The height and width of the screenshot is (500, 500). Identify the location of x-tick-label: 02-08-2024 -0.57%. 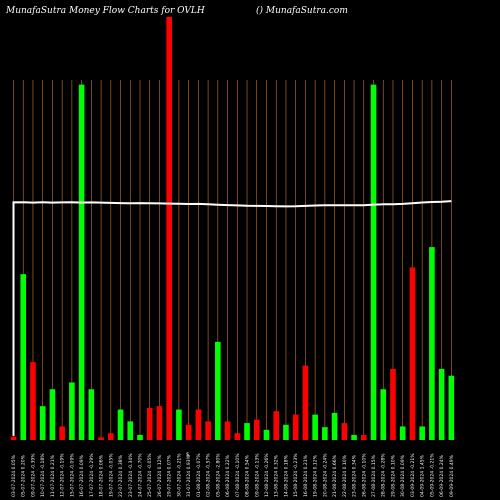
(209, 475).